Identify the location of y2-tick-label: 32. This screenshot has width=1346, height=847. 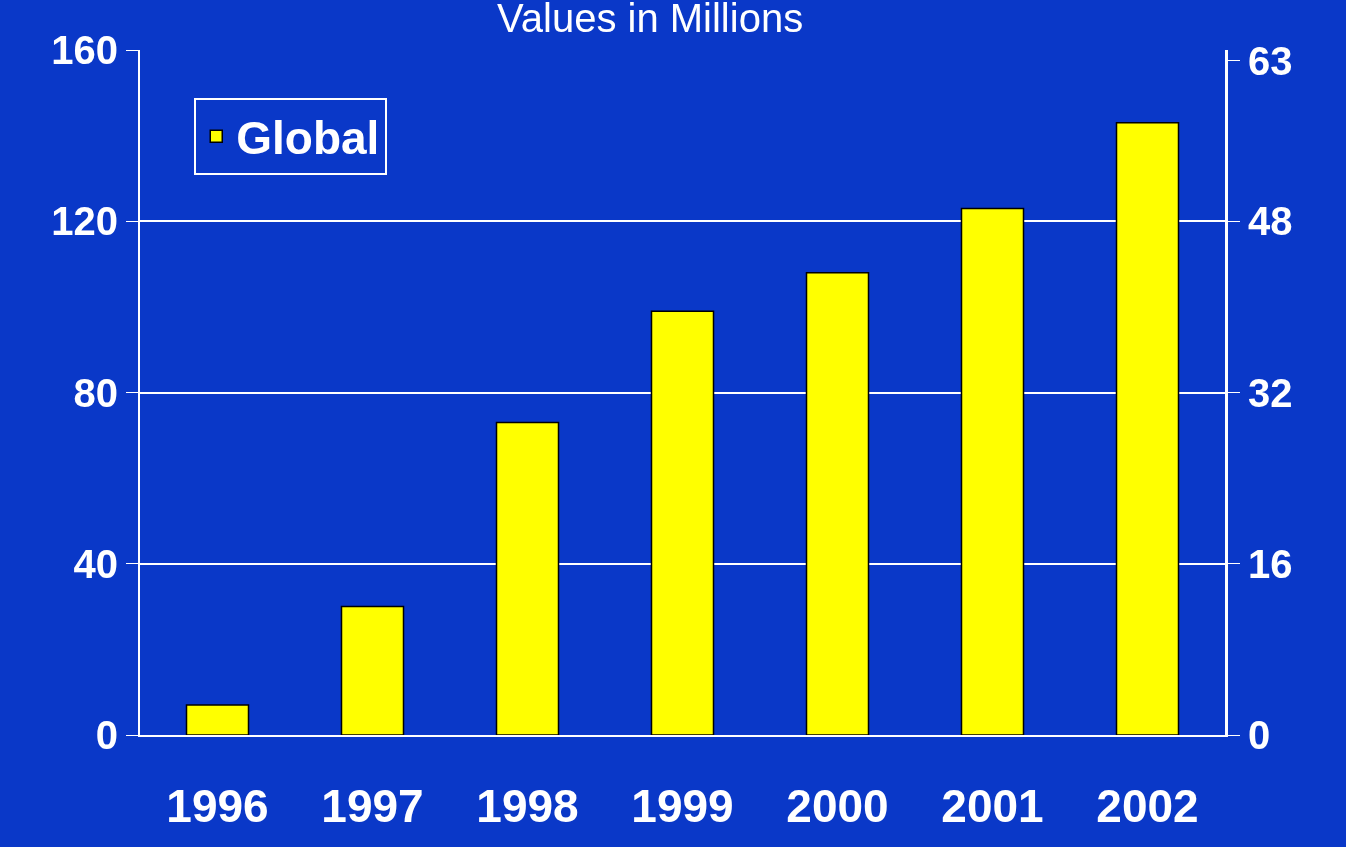
(1270, 392).